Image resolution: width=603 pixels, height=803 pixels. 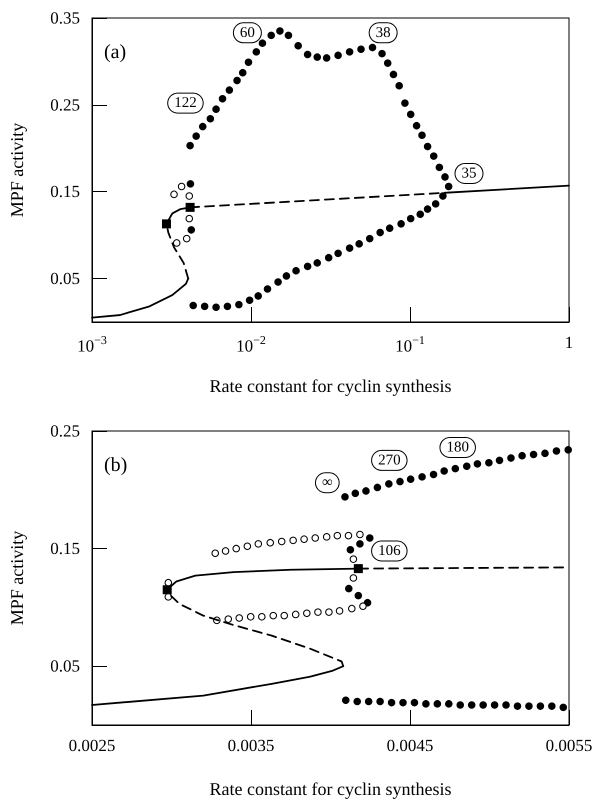 I want to click on annotation: 180, so click(x=457, y=447).